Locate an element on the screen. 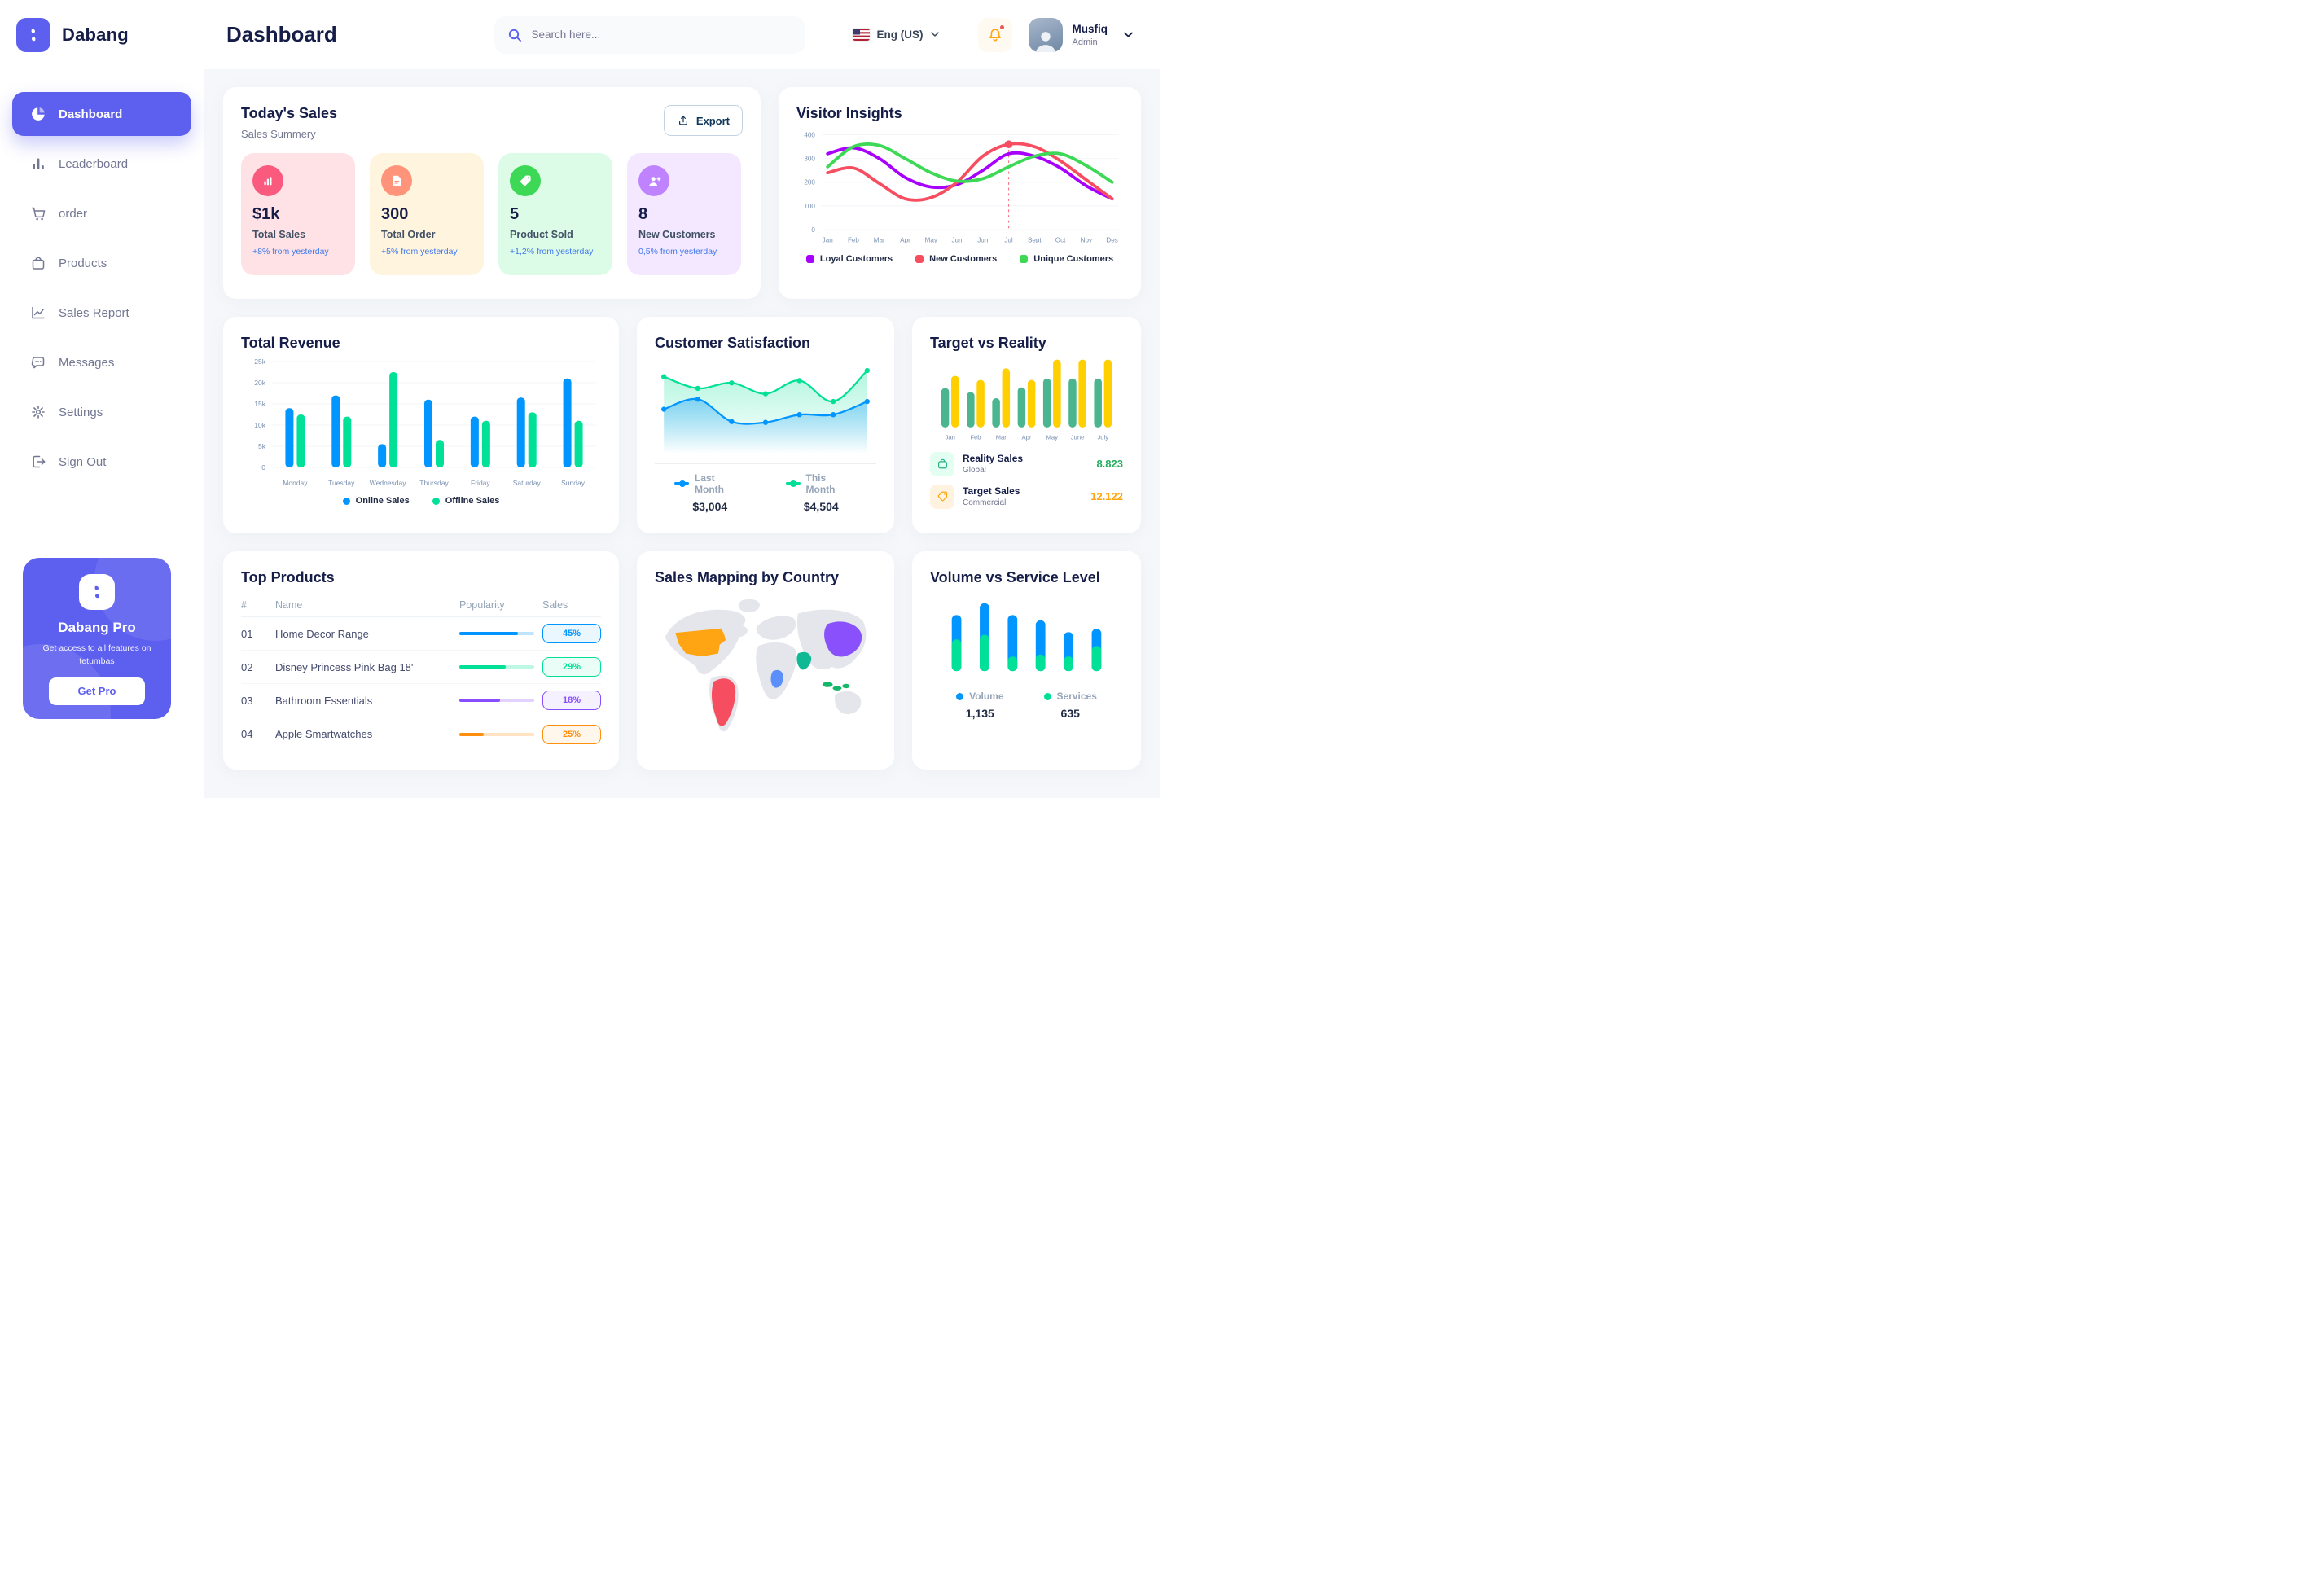  sidebar-item-sign-out: Sign Out is located at coordinates (101, 462).